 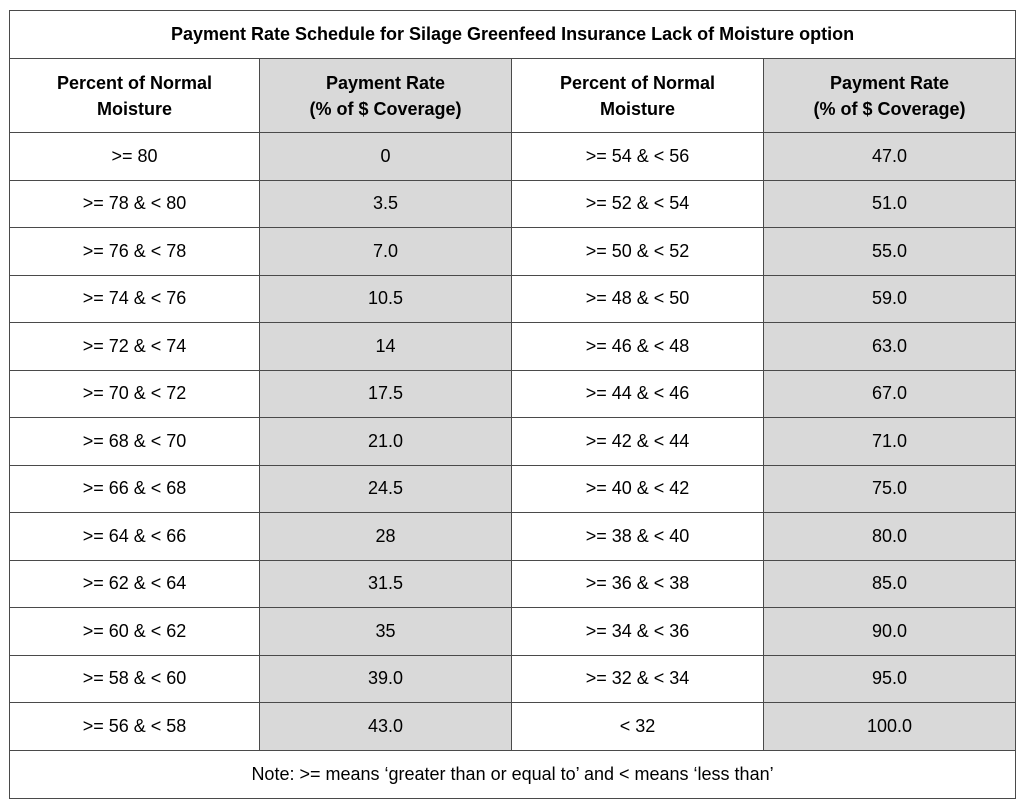 What do you see at coordinates (134, 441) in the screenshot?
I see `moisture-left-cell: >= 68 & < 70` at bounding box center [134, 441].